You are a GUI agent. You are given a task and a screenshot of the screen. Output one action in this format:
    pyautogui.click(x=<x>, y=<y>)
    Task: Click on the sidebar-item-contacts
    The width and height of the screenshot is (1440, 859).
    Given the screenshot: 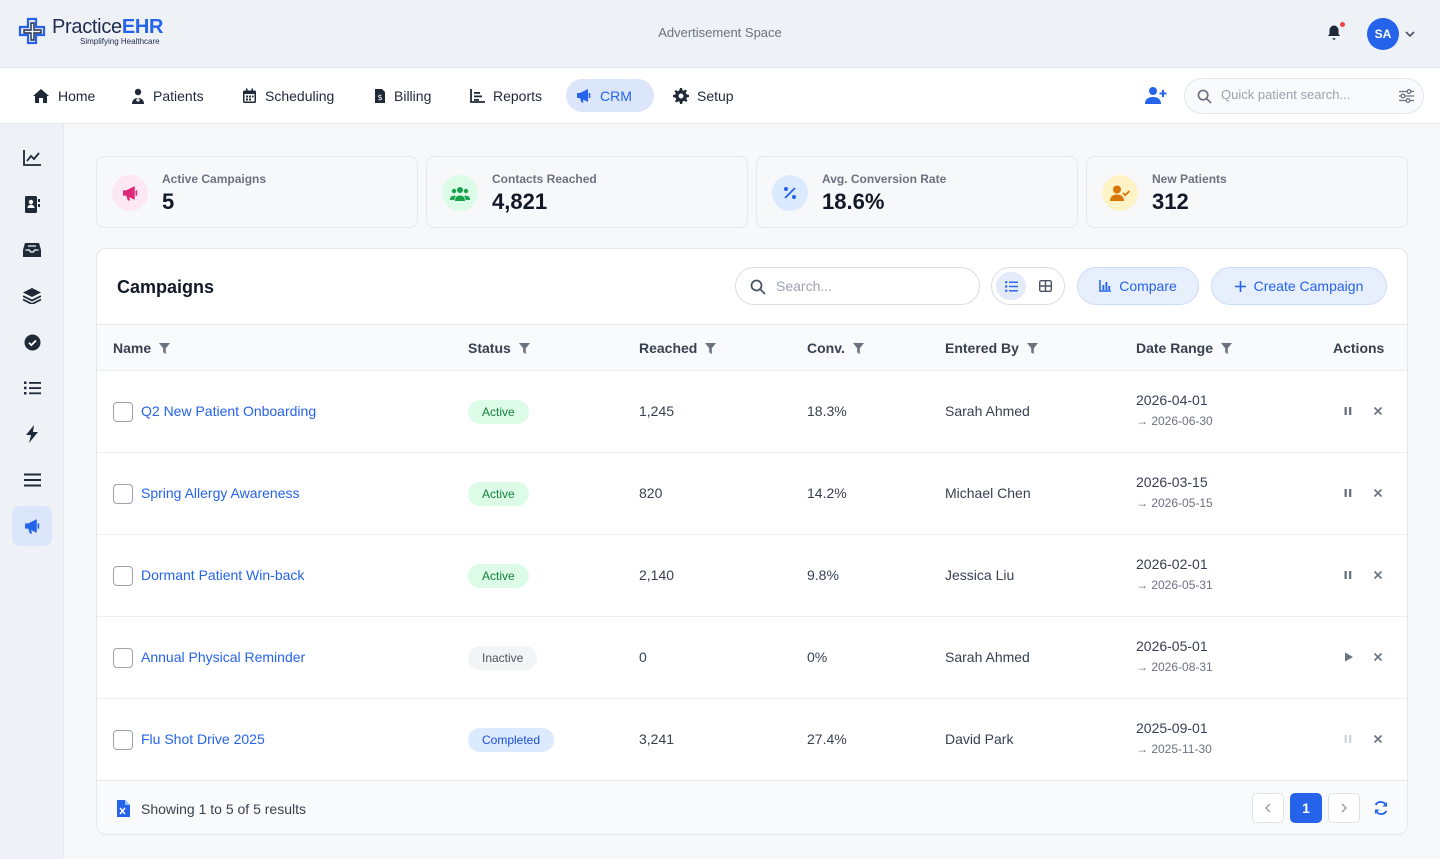 What is the action you would take?
    pyautogui.click(x=32, y=204)
    